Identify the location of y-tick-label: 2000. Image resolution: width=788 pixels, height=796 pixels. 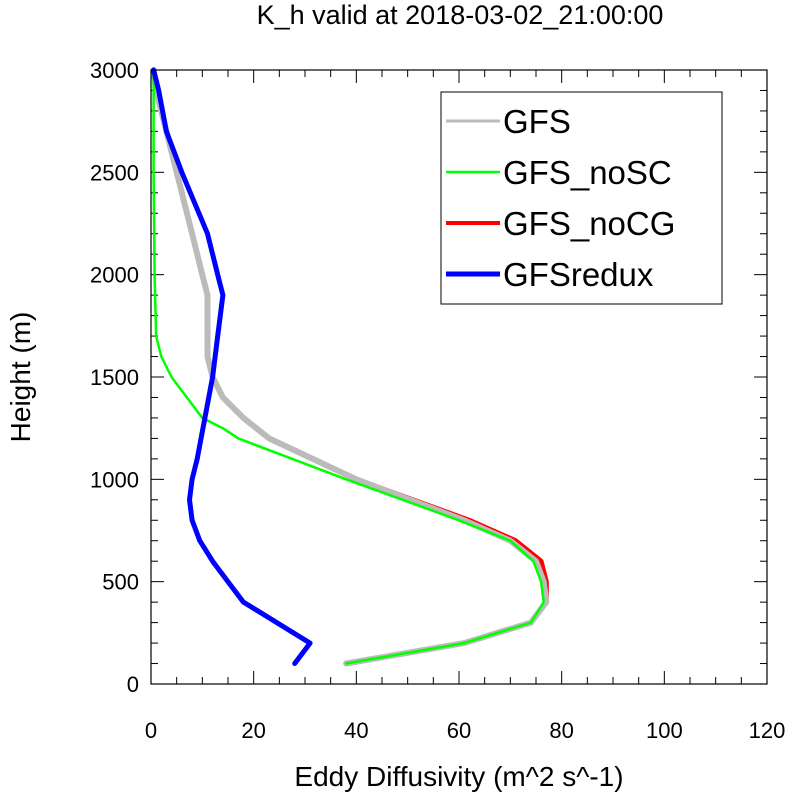
(114, 275).